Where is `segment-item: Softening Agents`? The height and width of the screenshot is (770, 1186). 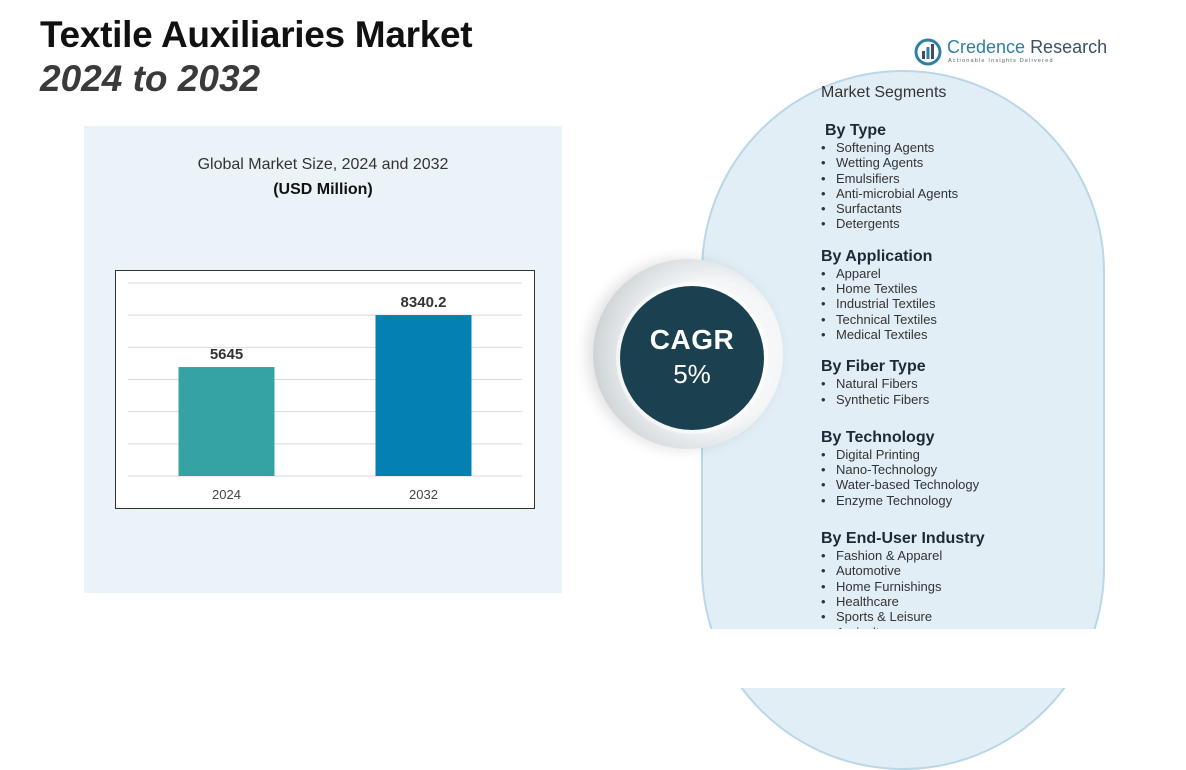
segment-item: Softening Agents is located at coordinates (956, 148).